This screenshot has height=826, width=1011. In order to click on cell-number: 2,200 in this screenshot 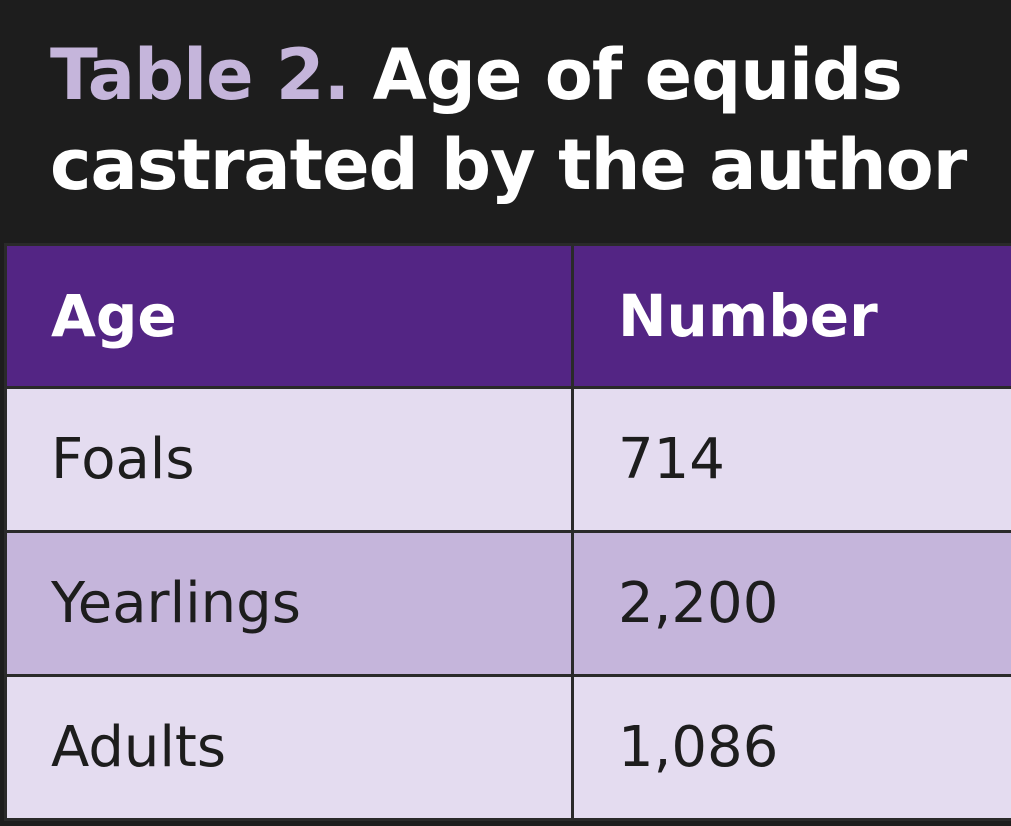, I will do `click(791, 603)`.